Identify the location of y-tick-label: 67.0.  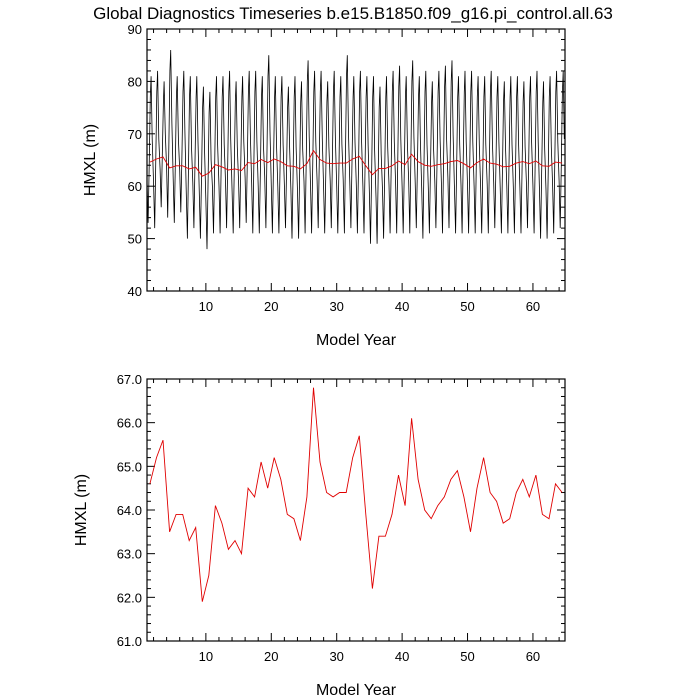
(129, 379).